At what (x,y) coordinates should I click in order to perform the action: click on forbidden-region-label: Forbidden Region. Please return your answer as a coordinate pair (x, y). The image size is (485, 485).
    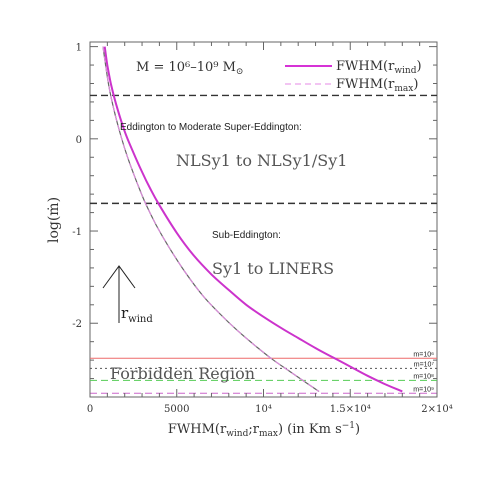
    Looking at the image, I should click on (182, 373).